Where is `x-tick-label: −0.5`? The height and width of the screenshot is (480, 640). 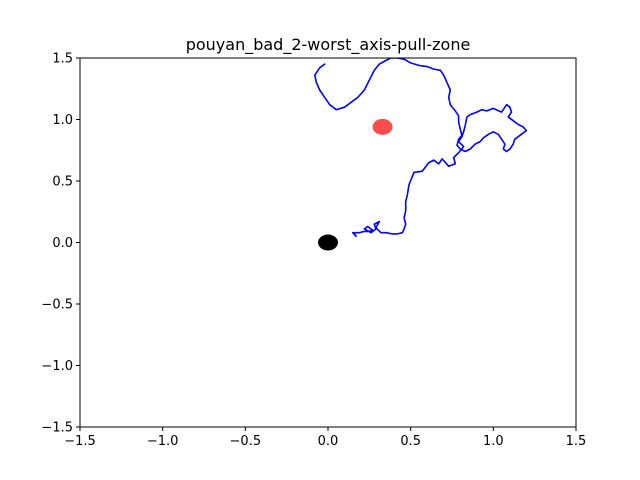
x-tick-label: −0.5 is located at coordinates (246, 441).